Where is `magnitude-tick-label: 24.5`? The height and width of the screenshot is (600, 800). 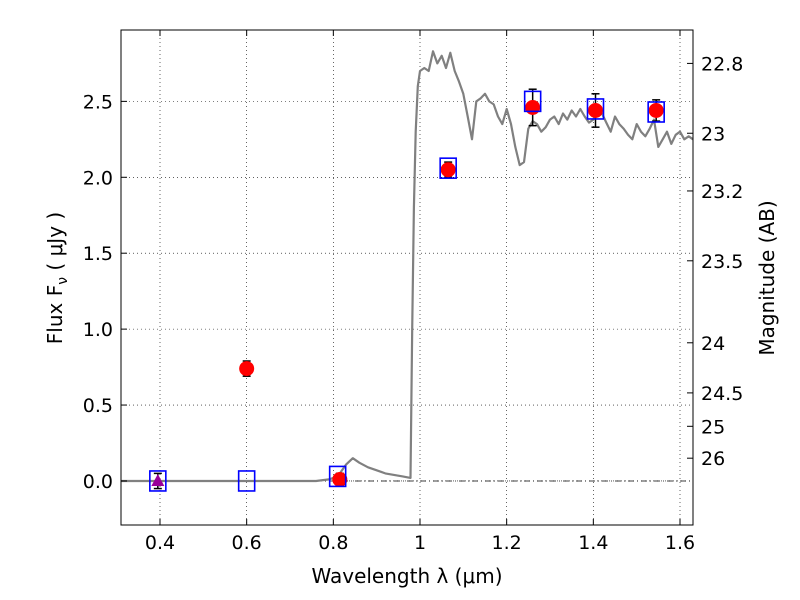
magnitude-tick-label: 24.5 is located at coordinates (722, 394).